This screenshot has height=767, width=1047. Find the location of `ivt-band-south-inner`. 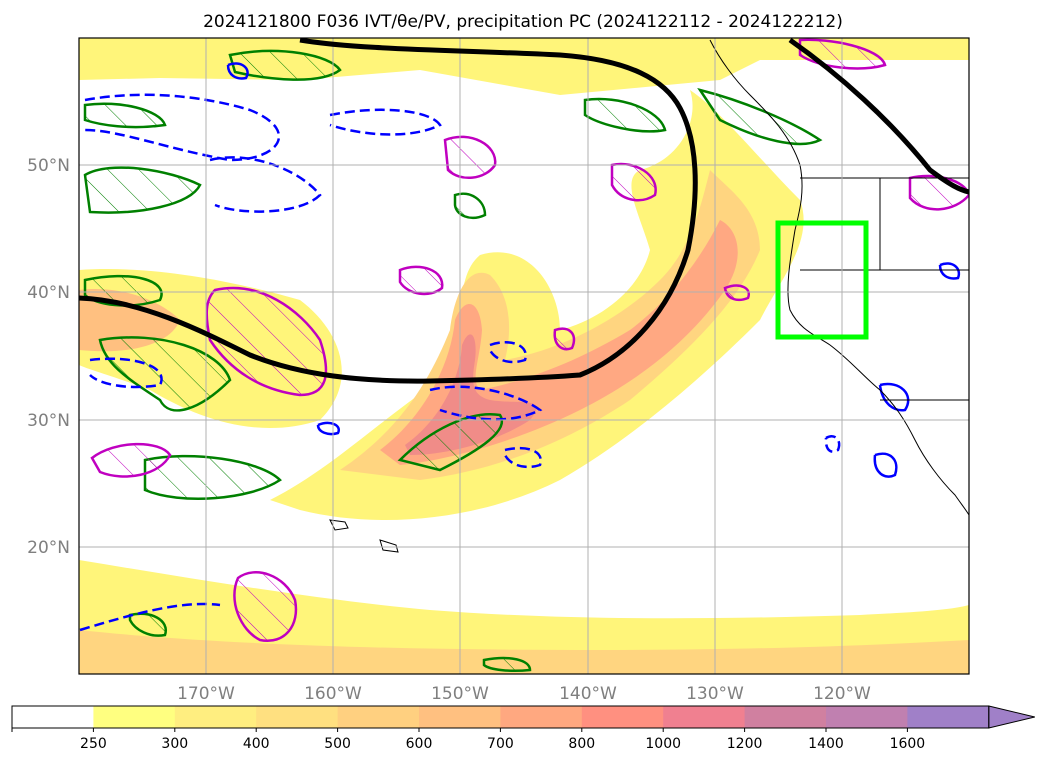

ivt-band-south-inner is located at coordinates (524, 652).